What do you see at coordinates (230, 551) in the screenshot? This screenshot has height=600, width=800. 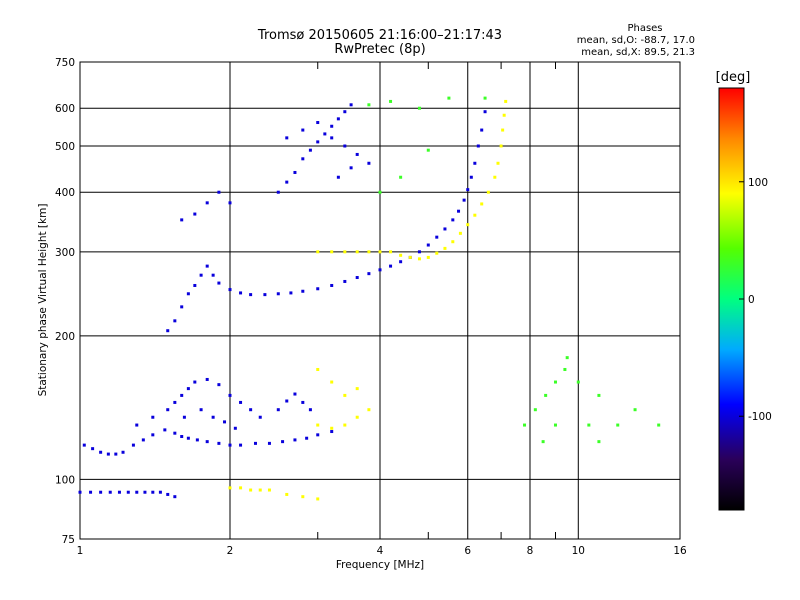 I see `x-tick-label: 2` at bounding box center [230, 551].